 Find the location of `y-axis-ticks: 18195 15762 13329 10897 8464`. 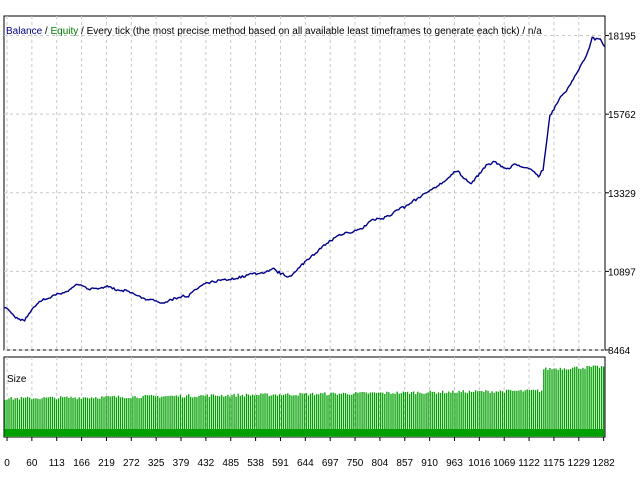

y-axis-ticks: 18195 15762 13329 10897 8464 is located at coordinates (620, 194).